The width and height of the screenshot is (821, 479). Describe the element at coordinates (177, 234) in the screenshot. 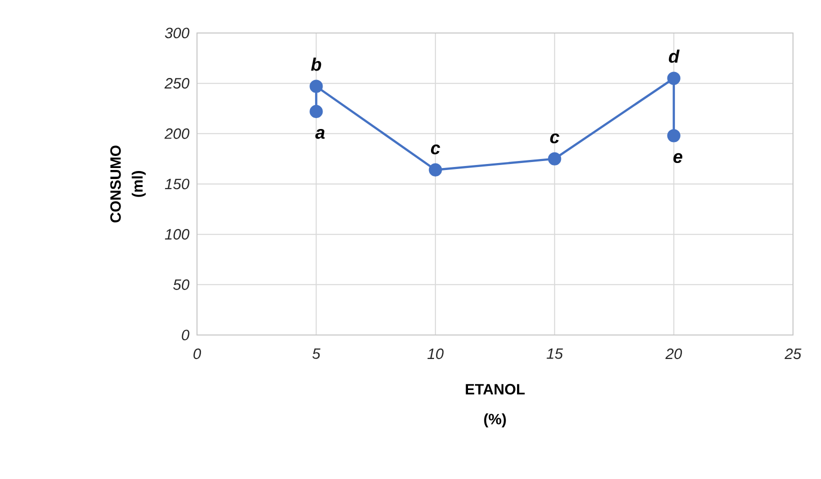

I see `y-tick-label: 100` at that location.